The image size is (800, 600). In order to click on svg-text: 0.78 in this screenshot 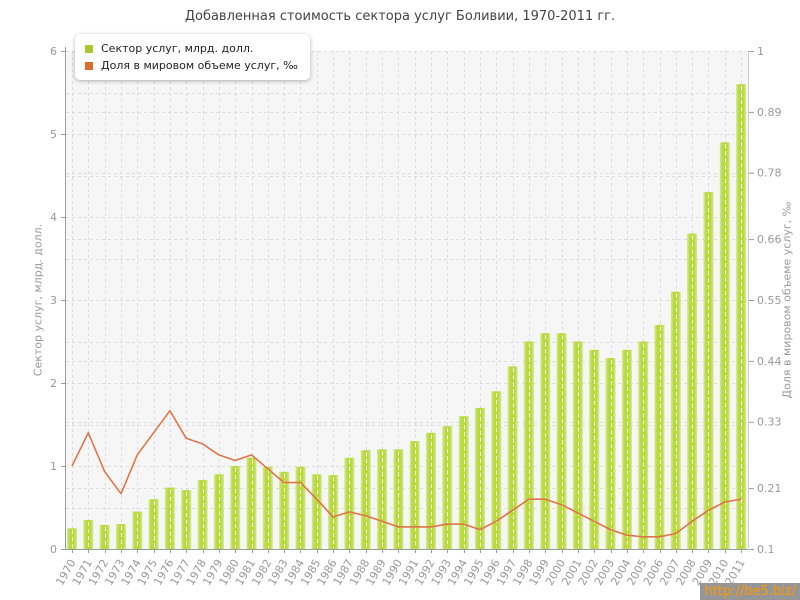, I will do `click(769, 173)`.